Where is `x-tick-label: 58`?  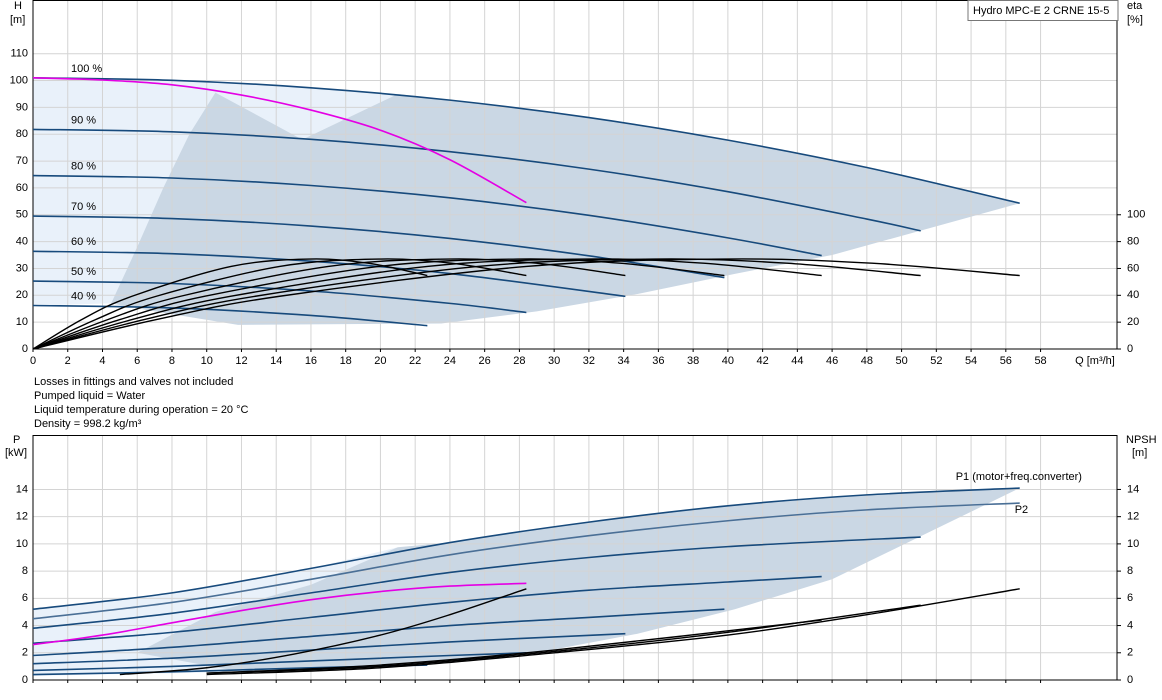
x-tick-label: 58 is located at coordinates (1040, 361).